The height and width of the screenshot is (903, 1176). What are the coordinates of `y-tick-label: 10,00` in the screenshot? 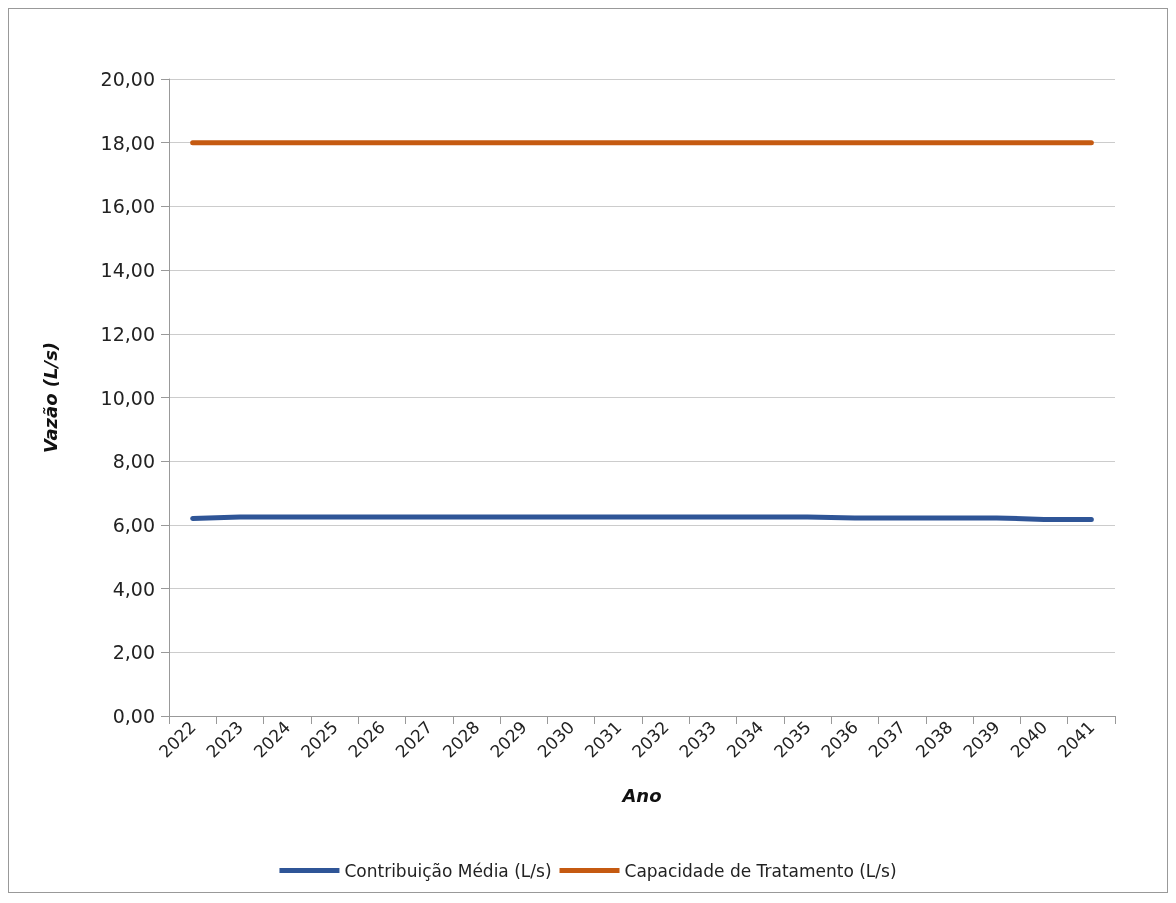 It's located at (127, 397).